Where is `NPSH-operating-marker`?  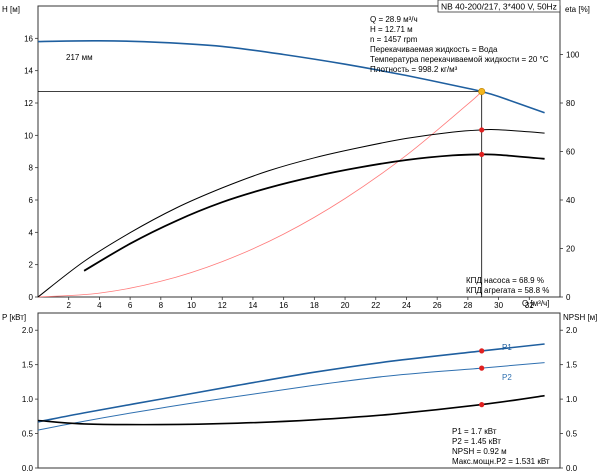 NPSH-operating-marker is located at coordinates (482, 405).